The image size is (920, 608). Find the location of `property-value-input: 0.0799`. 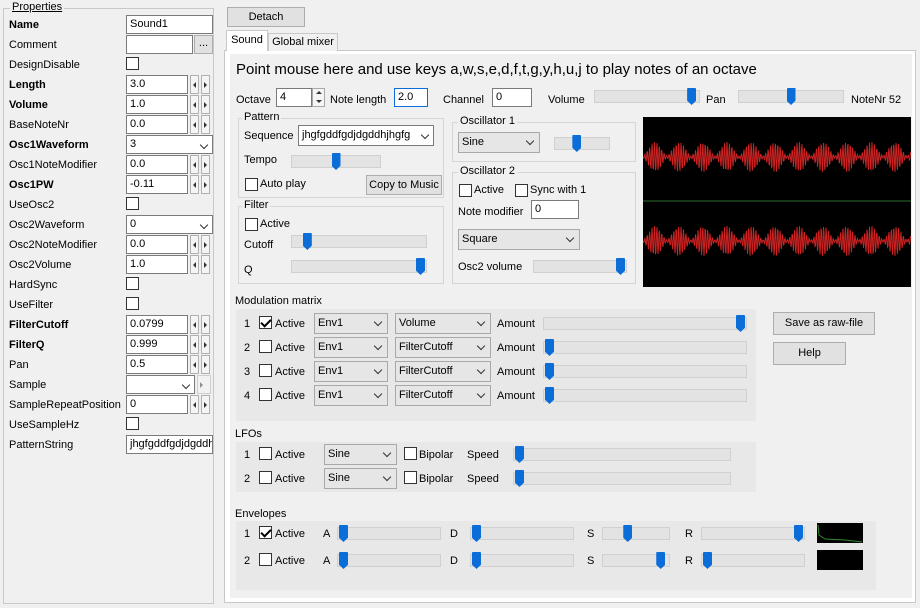

property-value-input: 0.0799 is located at coordinates (157, 324).